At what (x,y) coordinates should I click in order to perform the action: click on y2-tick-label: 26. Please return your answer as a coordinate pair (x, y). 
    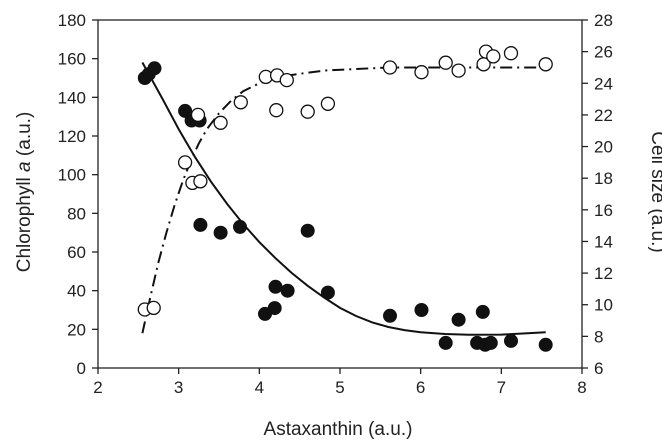
    Looking at the image, I should click on (603, 52).